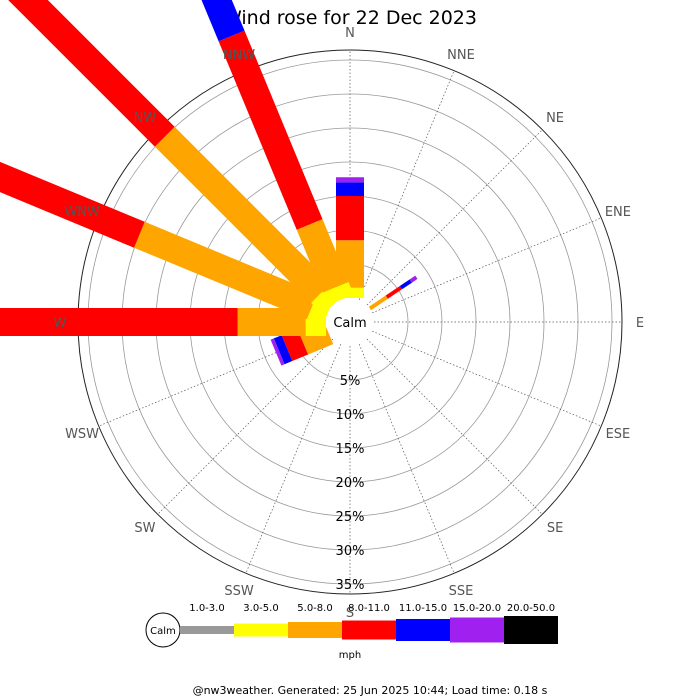 The width and height of the screenshot is (700, 700). I want to click on calm-label: Calm, so click(349, 323).